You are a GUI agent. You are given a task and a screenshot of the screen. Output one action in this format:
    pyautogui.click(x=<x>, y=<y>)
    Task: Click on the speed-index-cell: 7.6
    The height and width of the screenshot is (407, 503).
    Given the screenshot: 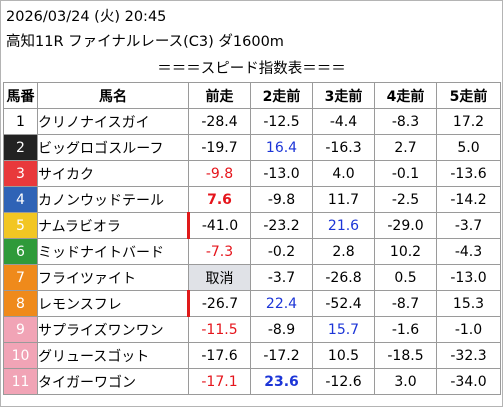 What is the action you would take?
    pyautogui.click(x=219, y=199)
    